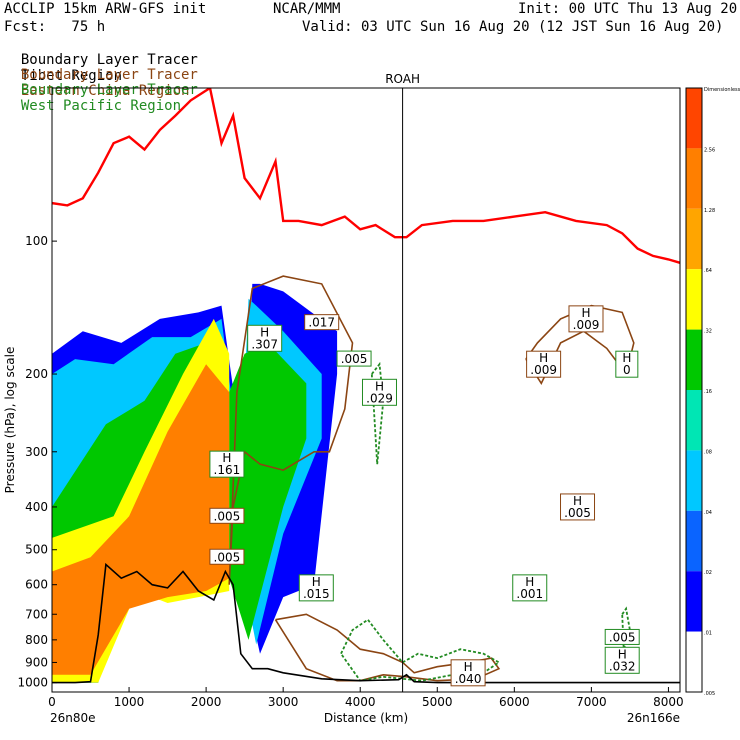  I want to click on colorbar-level-8: .02, so click(708, 573).